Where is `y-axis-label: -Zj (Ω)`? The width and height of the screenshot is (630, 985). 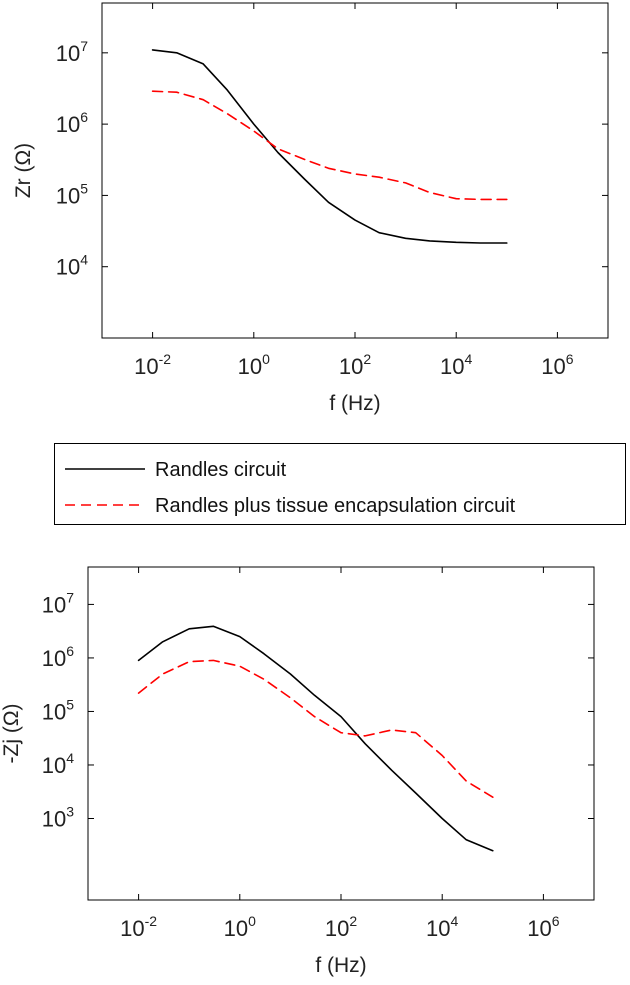
y-axis-label: -Zj (Ω) is located at coordinates (11, 733).